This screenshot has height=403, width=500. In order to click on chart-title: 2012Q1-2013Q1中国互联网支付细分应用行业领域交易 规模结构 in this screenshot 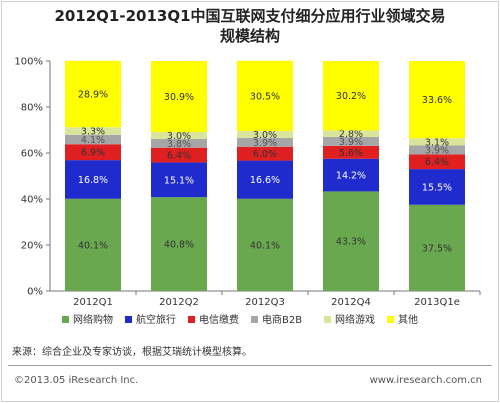, I will do `click(250, 26)`.